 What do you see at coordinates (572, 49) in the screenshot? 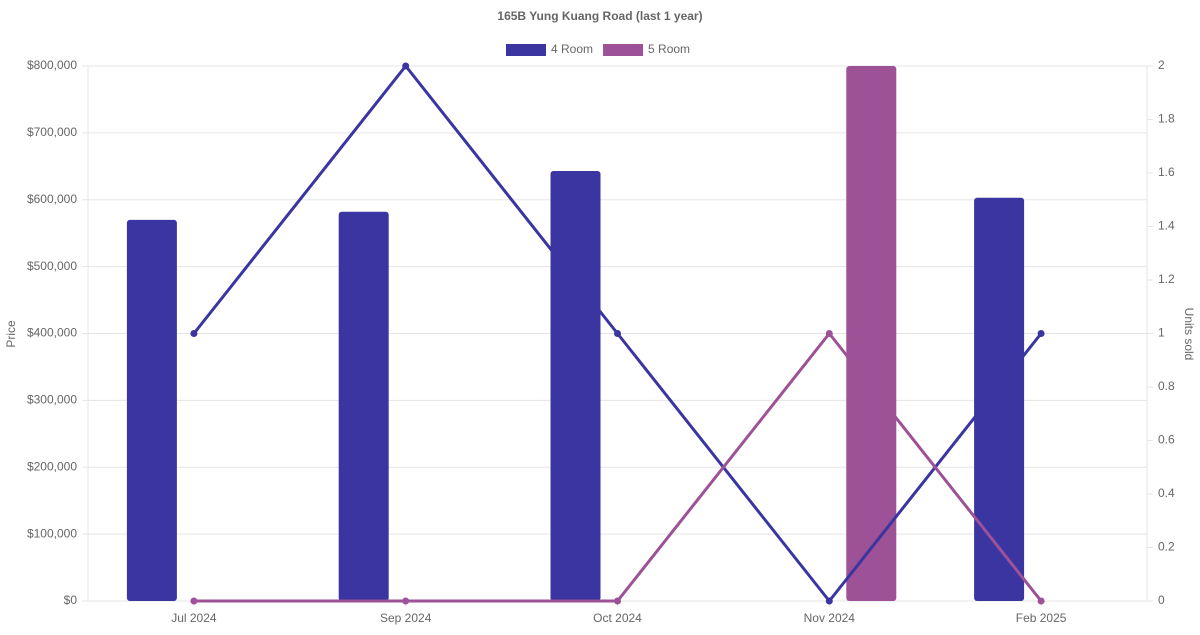
I see `legend-label: 4 Room` at bounding box center [572, 49].